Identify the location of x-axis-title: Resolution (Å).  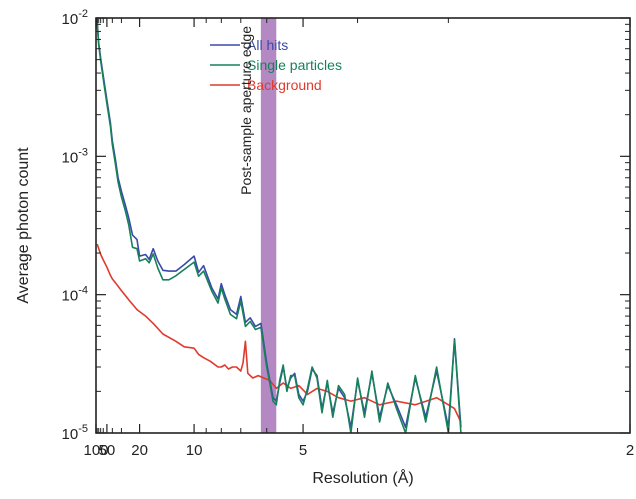
(362, 477).